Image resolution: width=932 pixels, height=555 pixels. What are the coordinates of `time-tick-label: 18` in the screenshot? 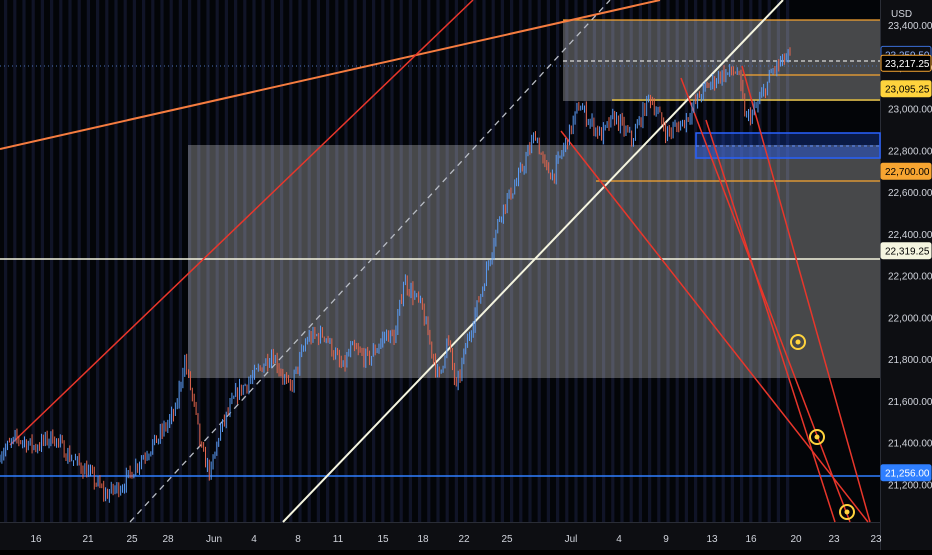 It's located at (423, 539).